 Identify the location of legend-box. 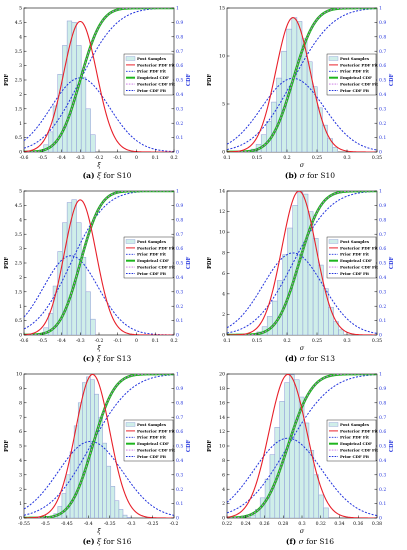
(148, 74).